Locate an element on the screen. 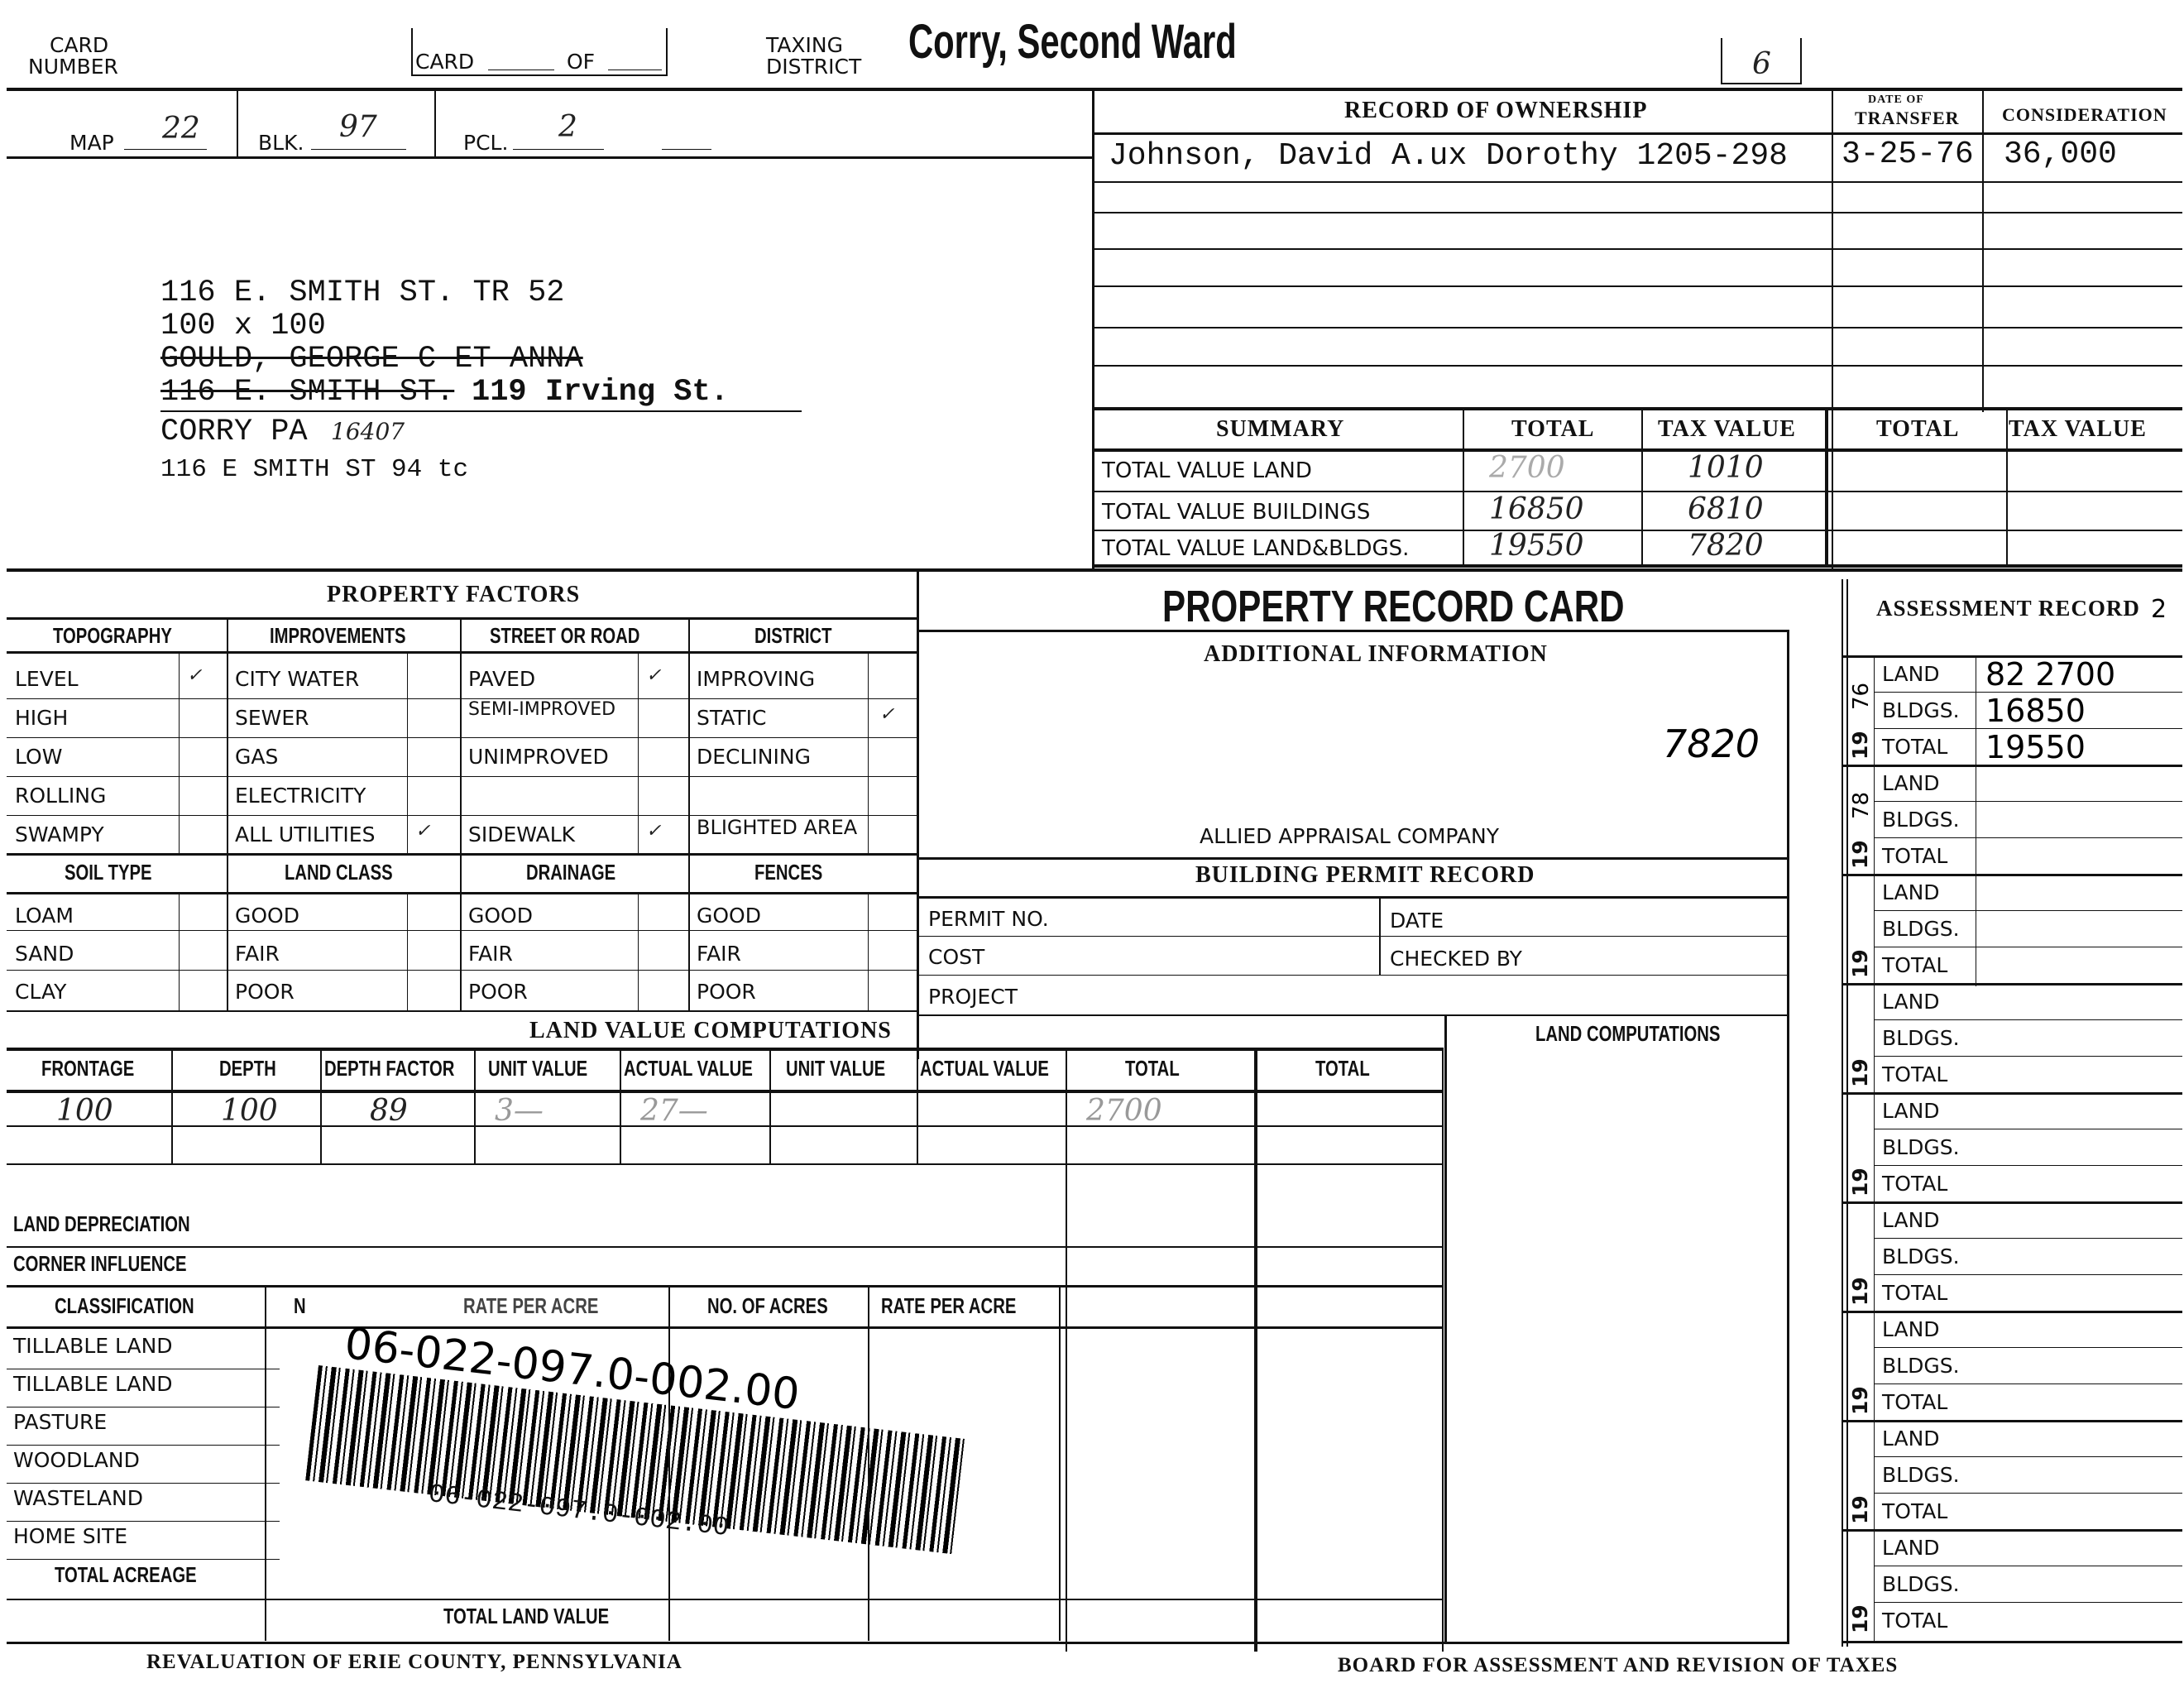 This screenshot has width=2184, height=1688. summary-header: SUMMARY is located at coordinates (1280, 429).